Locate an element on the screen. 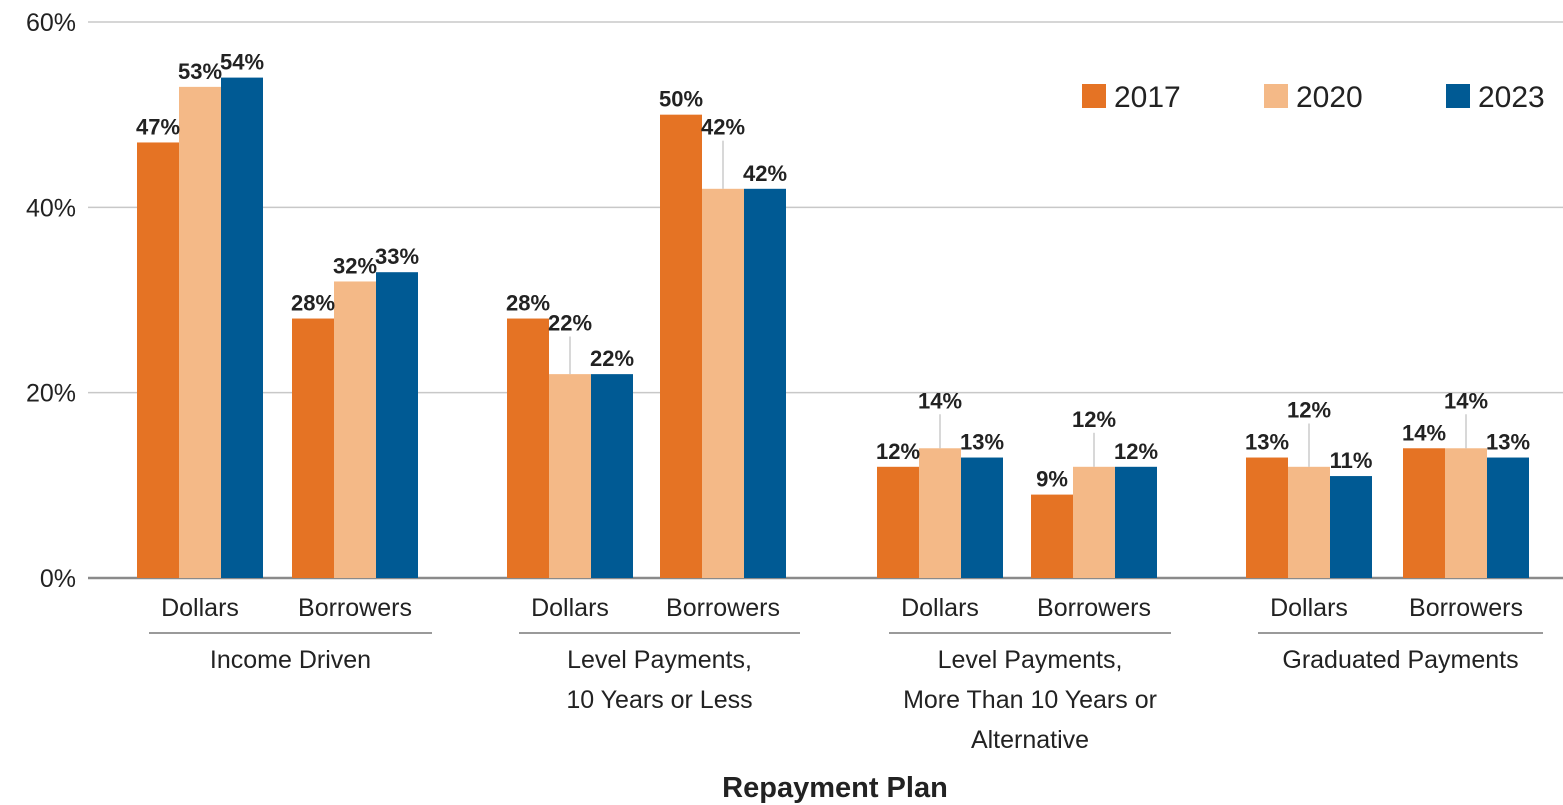 The image size is (1563, 805). y-tick-label: 20% is located at coordinates (51, 394).